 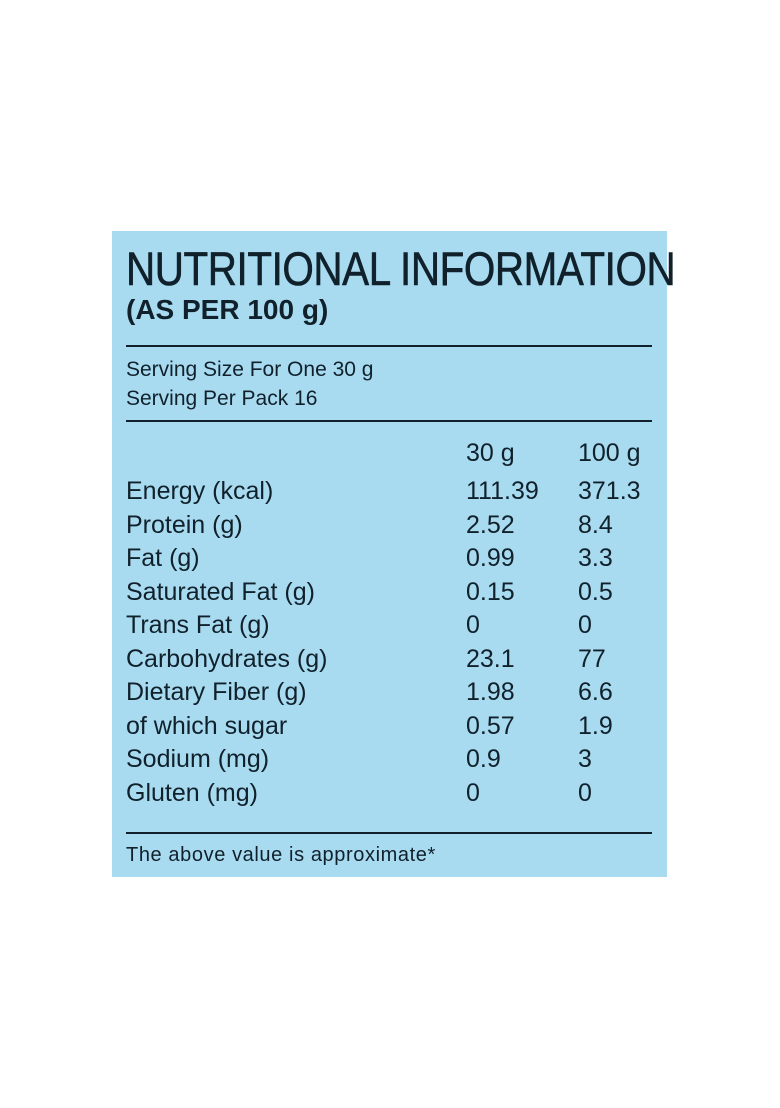 What do you see at coordinates (401, 269) in the screenshot?
I see `title: NUTRITIONAL INFORMATION` at bounding box center [401, 269].